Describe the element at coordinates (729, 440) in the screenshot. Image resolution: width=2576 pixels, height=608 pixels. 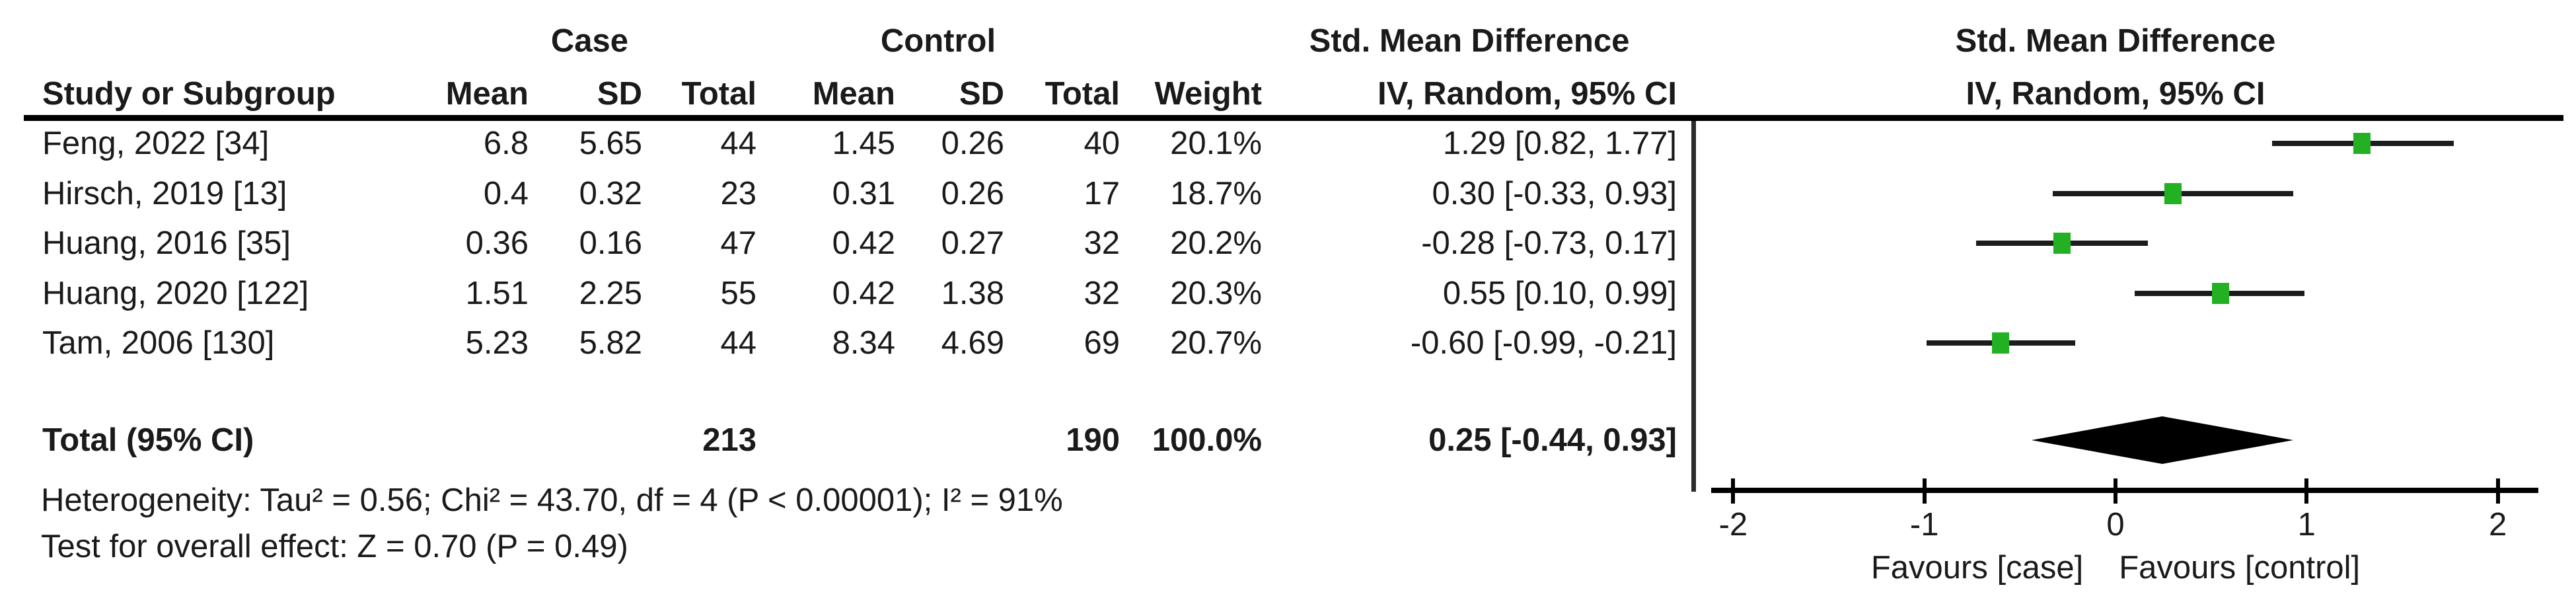
I see `total-case-n: 213` at that location.